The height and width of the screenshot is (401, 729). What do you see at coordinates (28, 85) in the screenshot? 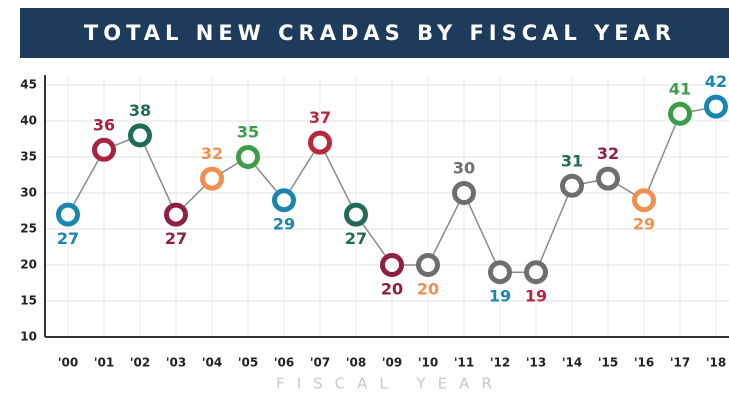
I see `y-tick-label: 45` at bounding box center [28, 85].